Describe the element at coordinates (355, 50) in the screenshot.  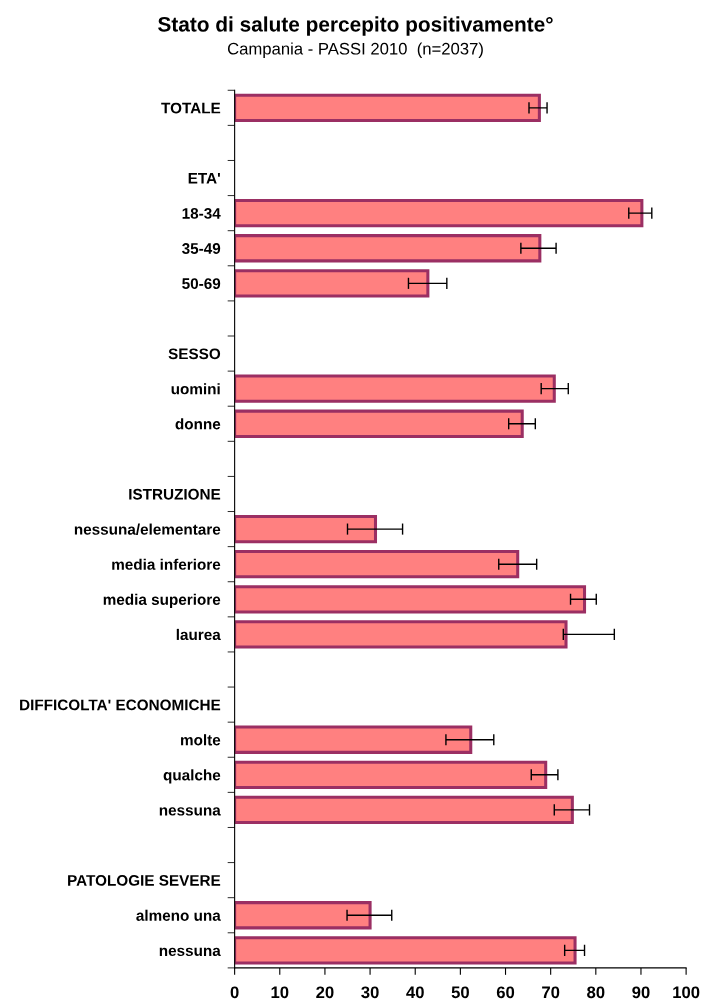
I see `chart-subtitle: Campania - PASSI 2010 (n=2037)` at that location.